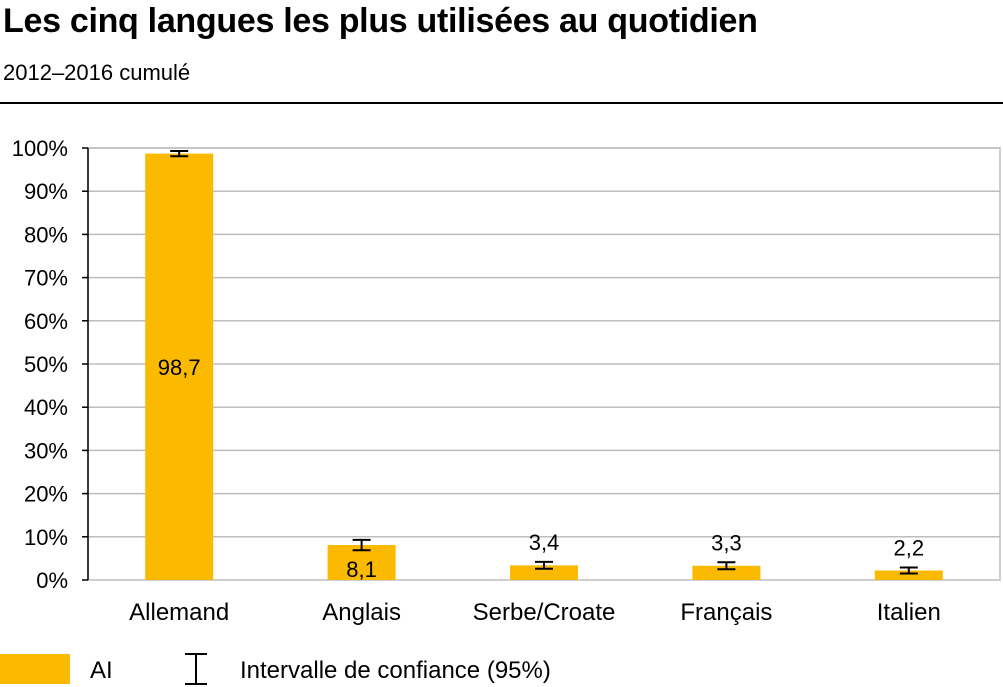  I want to click on legend-swatch-ai, so click(35, 669).